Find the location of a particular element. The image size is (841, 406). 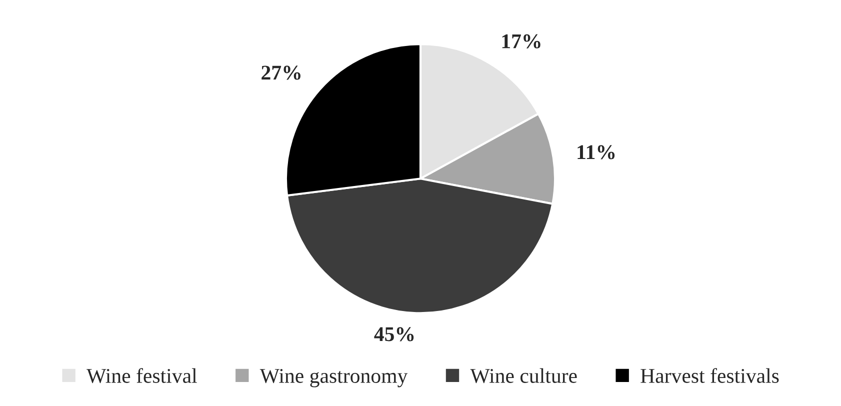

legend-label: Wine festival is located at coordinates (141, 376).